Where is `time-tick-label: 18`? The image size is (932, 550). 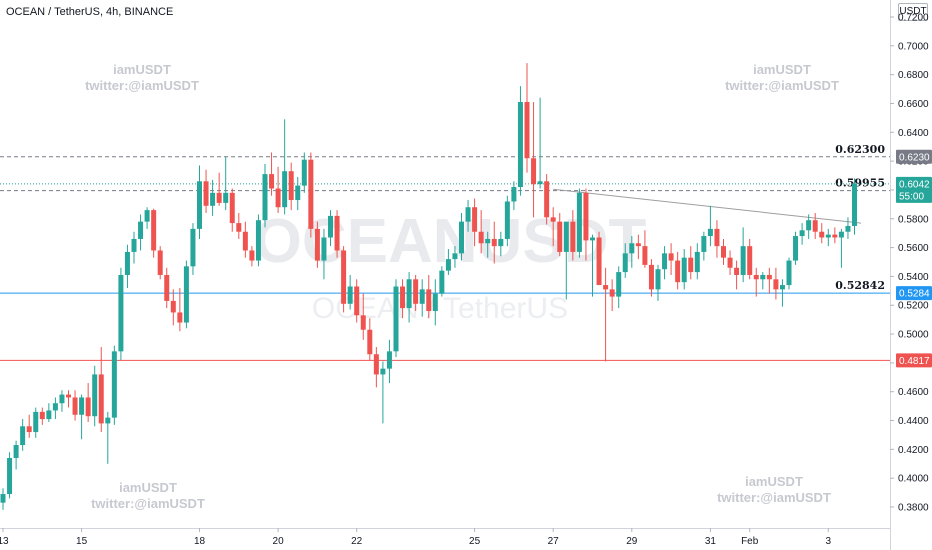 time-tick-label: 18 is located at coordinates (200, 541).